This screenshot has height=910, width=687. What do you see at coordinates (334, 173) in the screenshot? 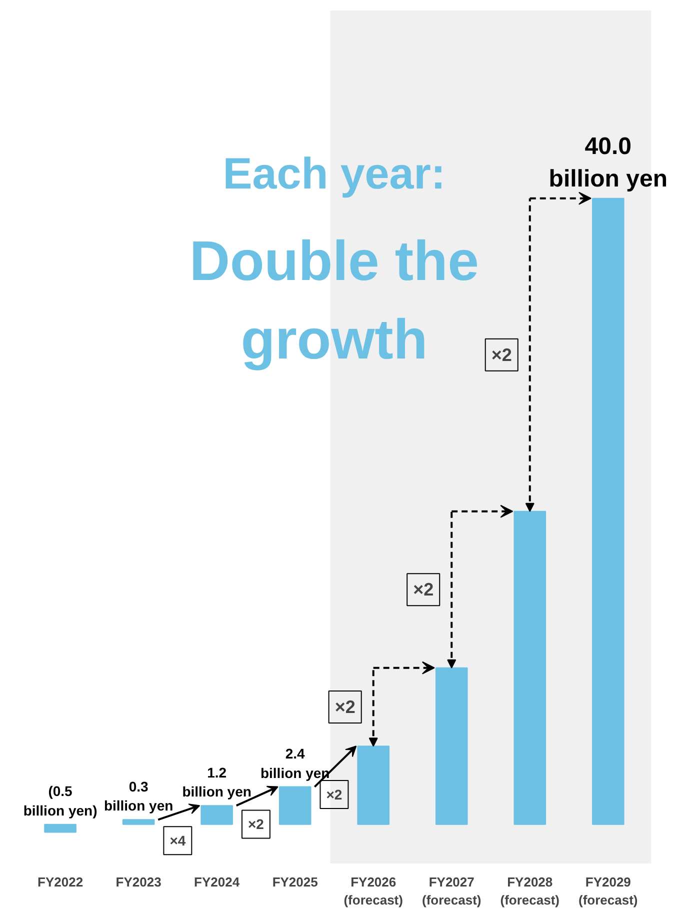
I see `annotation: Each year:` at bounding box center [334, 173].